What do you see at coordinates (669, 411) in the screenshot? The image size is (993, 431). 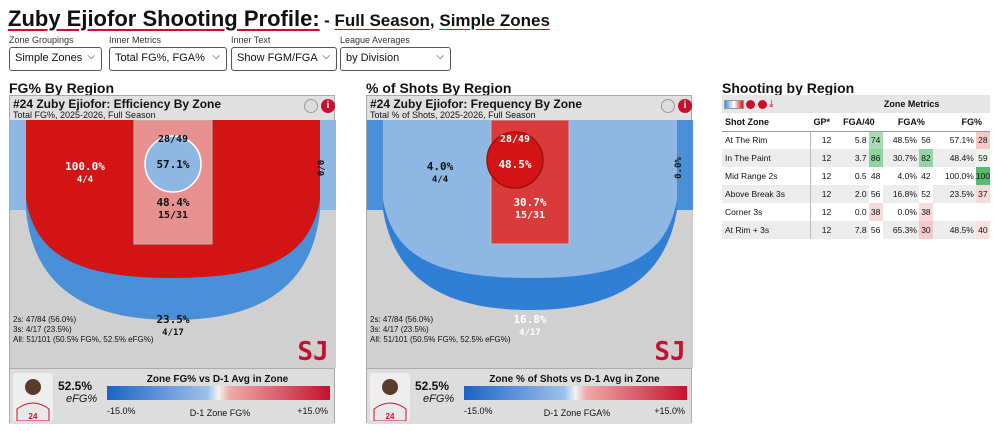 I see `legend-high: +15.0%` at bounding box center [669, 411].